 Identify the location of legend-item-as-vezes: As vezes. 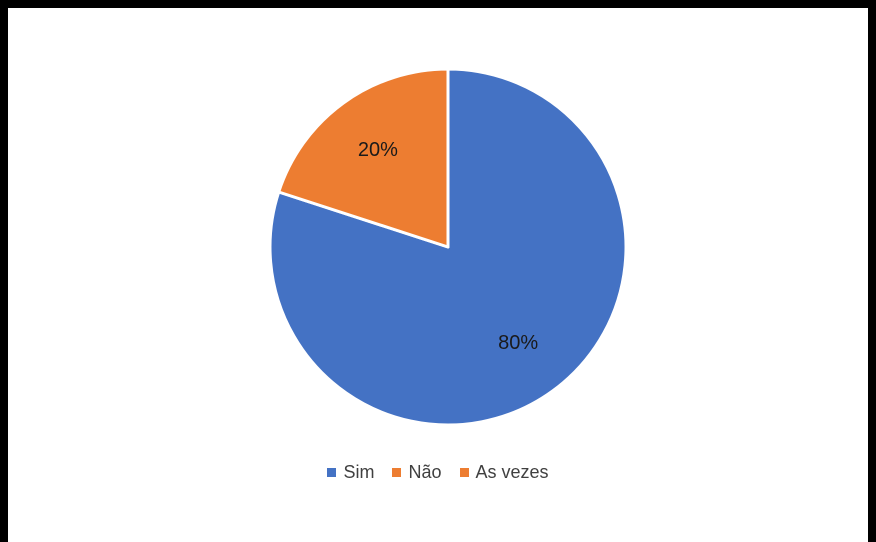
(504, 472).